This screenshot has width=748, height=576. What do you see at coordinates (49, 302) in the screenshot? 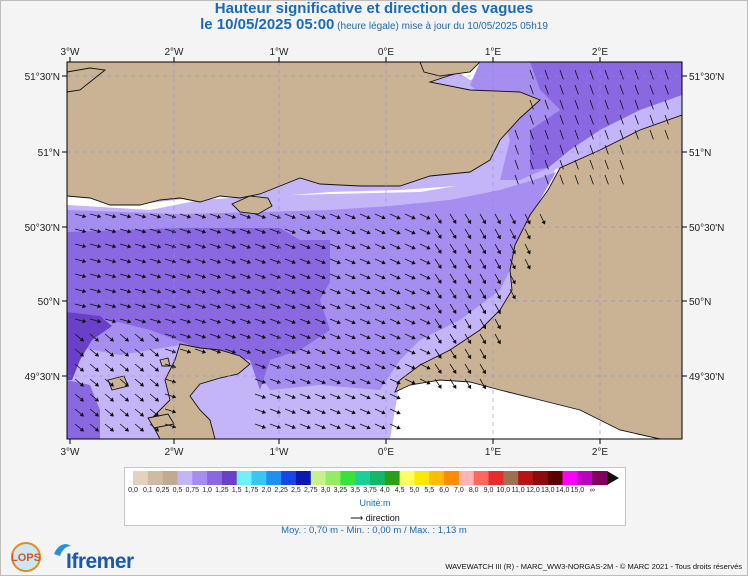
I see `left-tick: 50°N` at bounding box center [49, 302].